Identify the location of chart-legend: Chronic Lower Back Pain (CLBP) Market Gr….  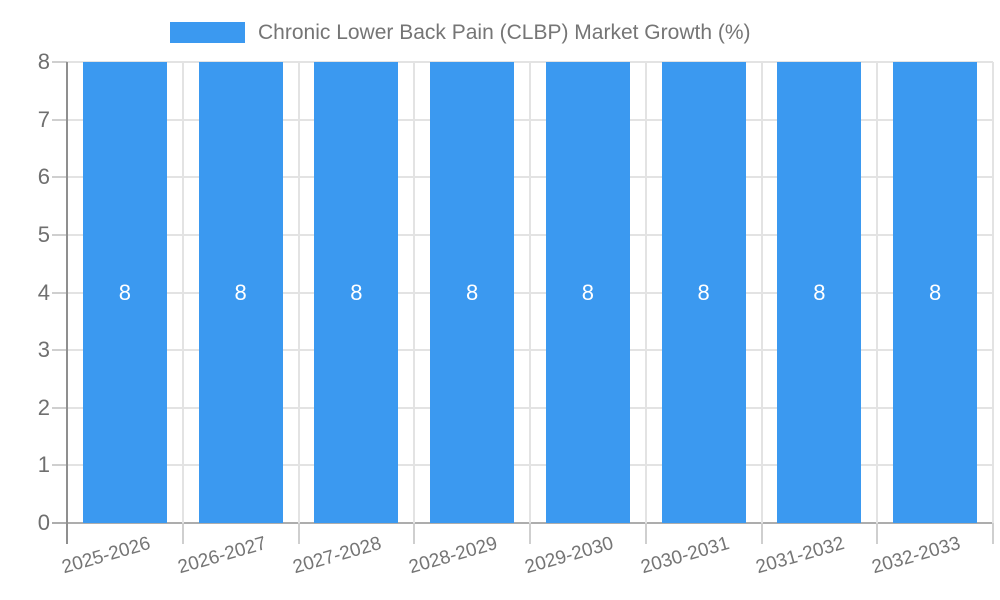
(460, 32).